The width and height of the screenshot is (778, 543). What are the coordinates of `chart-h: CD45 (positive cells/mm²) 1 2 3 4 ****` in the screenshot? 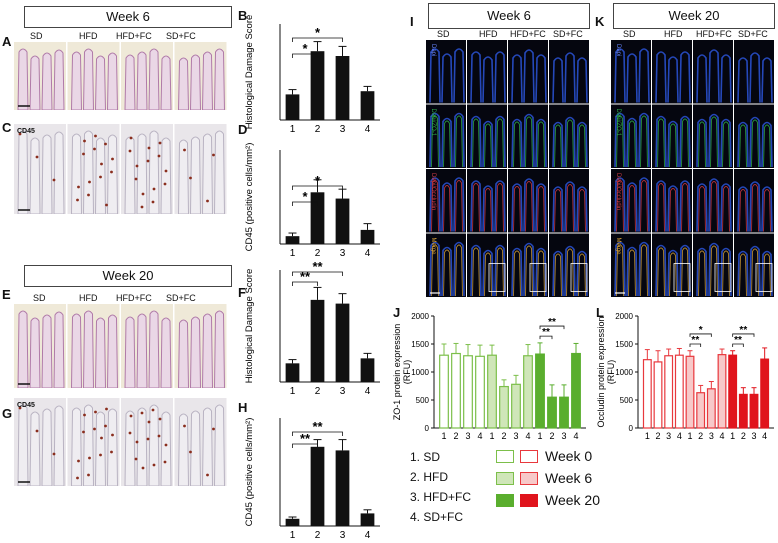 It's located at (312, 479).